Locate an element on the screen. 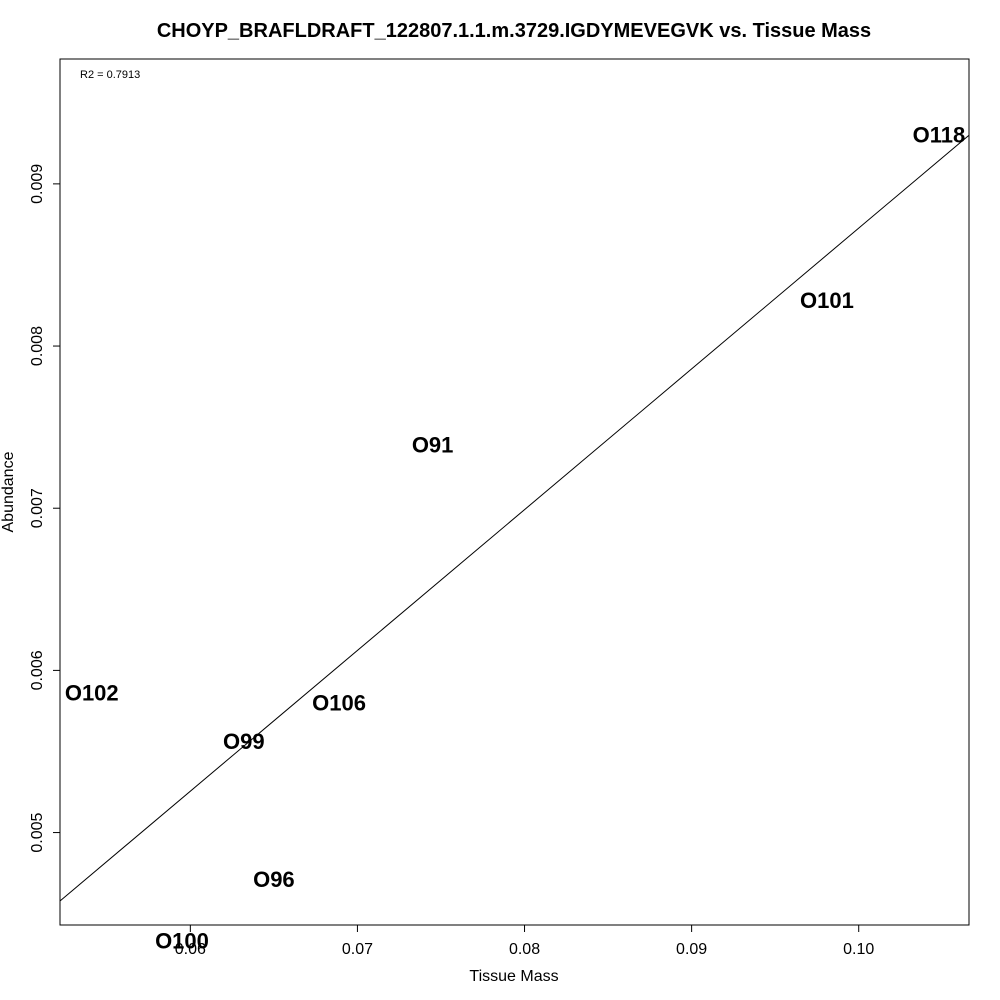 The height and width of the screenshot is (1000, 1000). y-axis: 0.005 0.006 0.007 0.008 0.009 is located at coordinates (44, 508).